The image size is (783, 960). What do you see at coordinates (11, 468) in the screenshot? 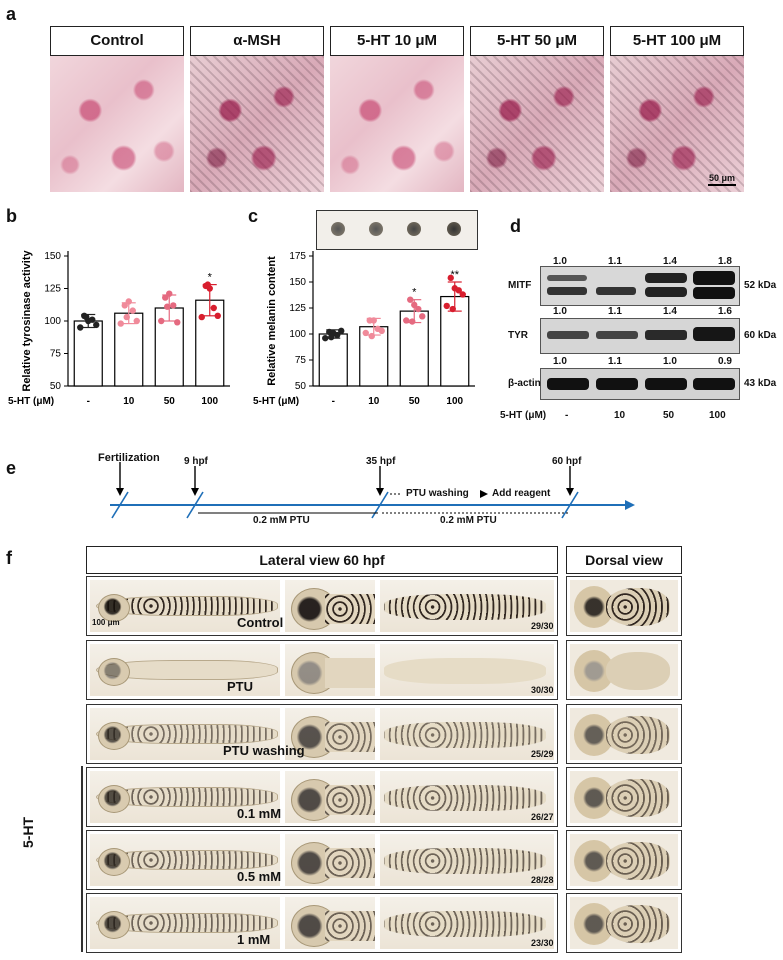
I see `panel-label-e: e` at bounding box center [11, 468].